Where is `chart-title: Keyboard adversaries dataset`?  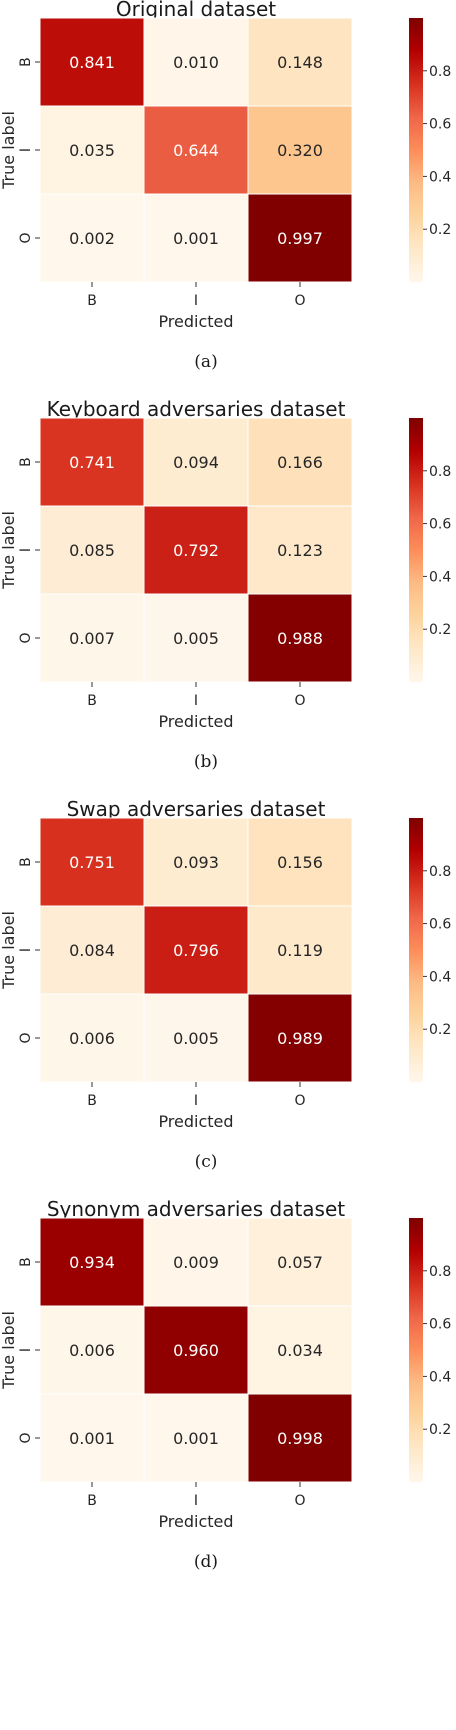 chart-title: Keyboard adversaries dataset is located at coordinates (196, 409).